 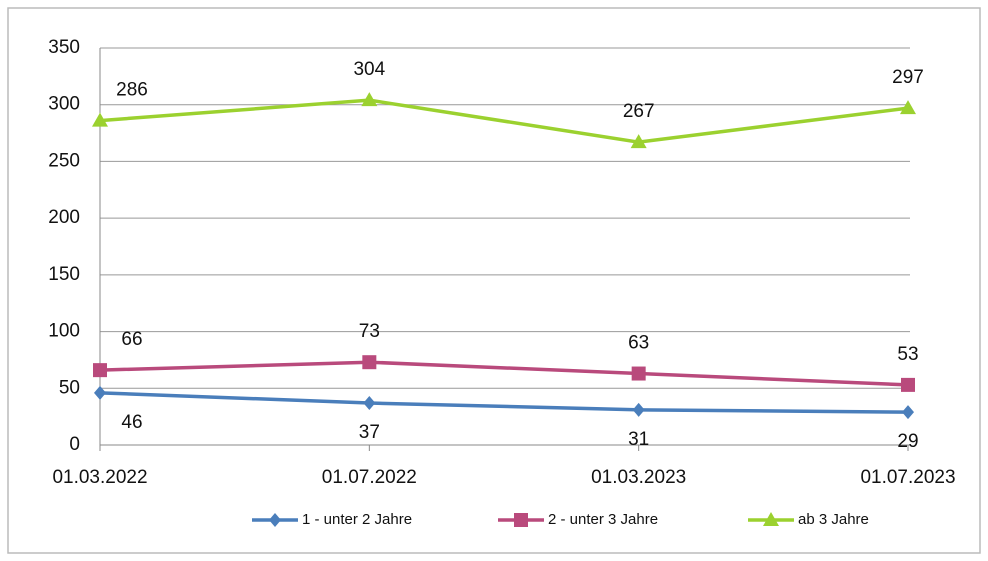 I want to click on data-label: 31, so click(x=638, y=439).